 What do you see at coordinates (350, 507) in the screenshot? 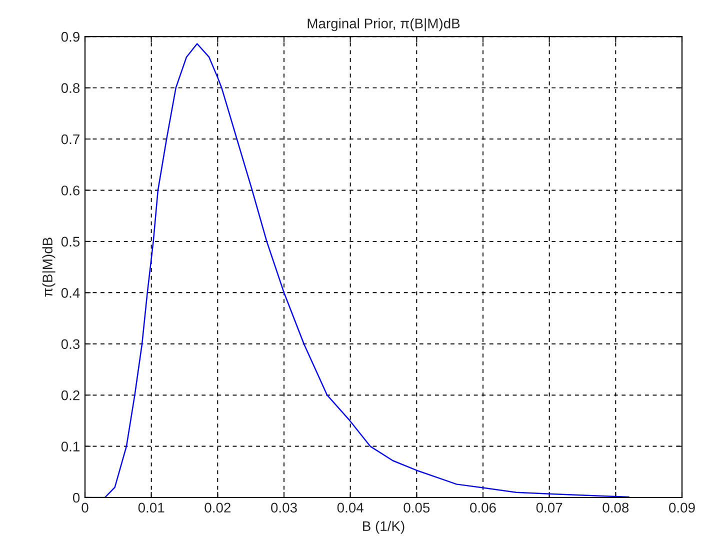
I see `x-tick-label: 0.04` at bounding box center [350, 507].